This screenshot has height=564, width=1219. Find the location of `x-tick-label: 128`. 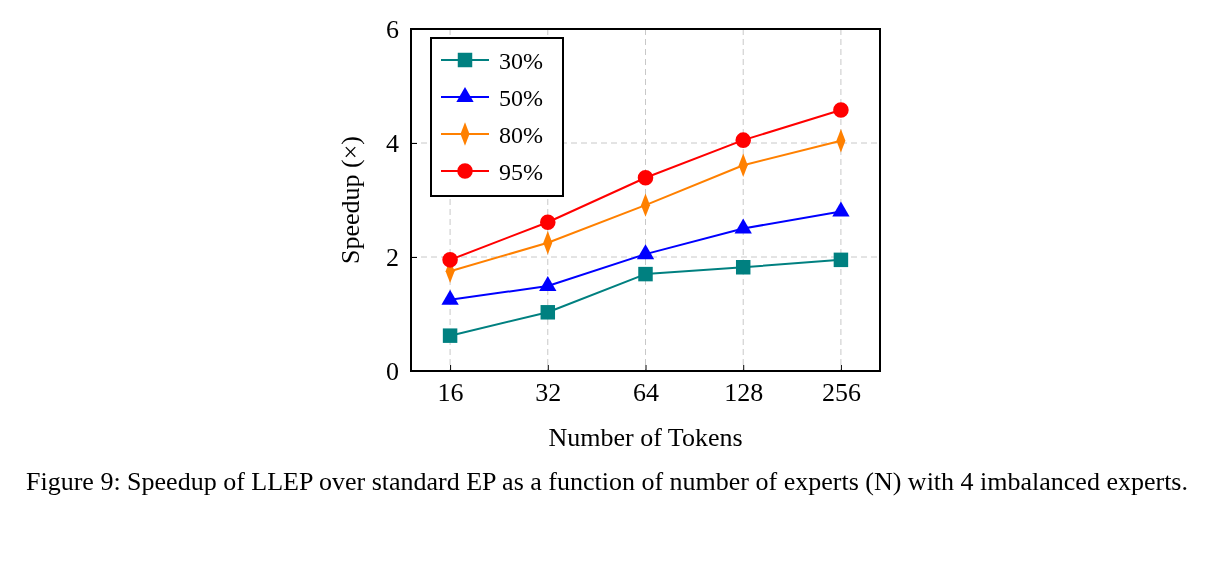

x-tick-label: 128 is located at coordinates (744, 393).